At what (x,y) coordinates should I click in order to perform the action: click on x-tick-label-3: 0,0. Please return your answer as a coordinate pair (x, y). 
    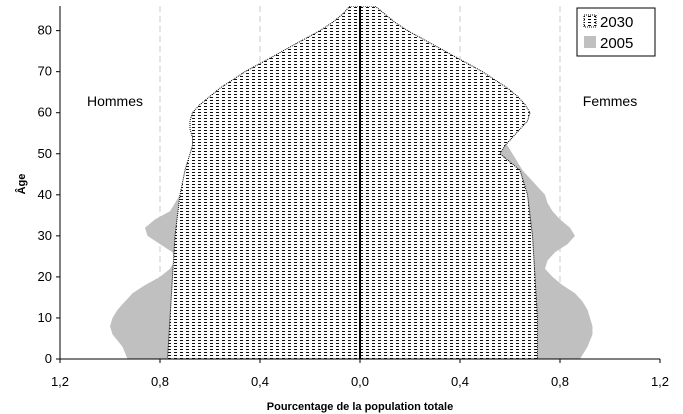
    Looking at the image, I should click on (360, 381).